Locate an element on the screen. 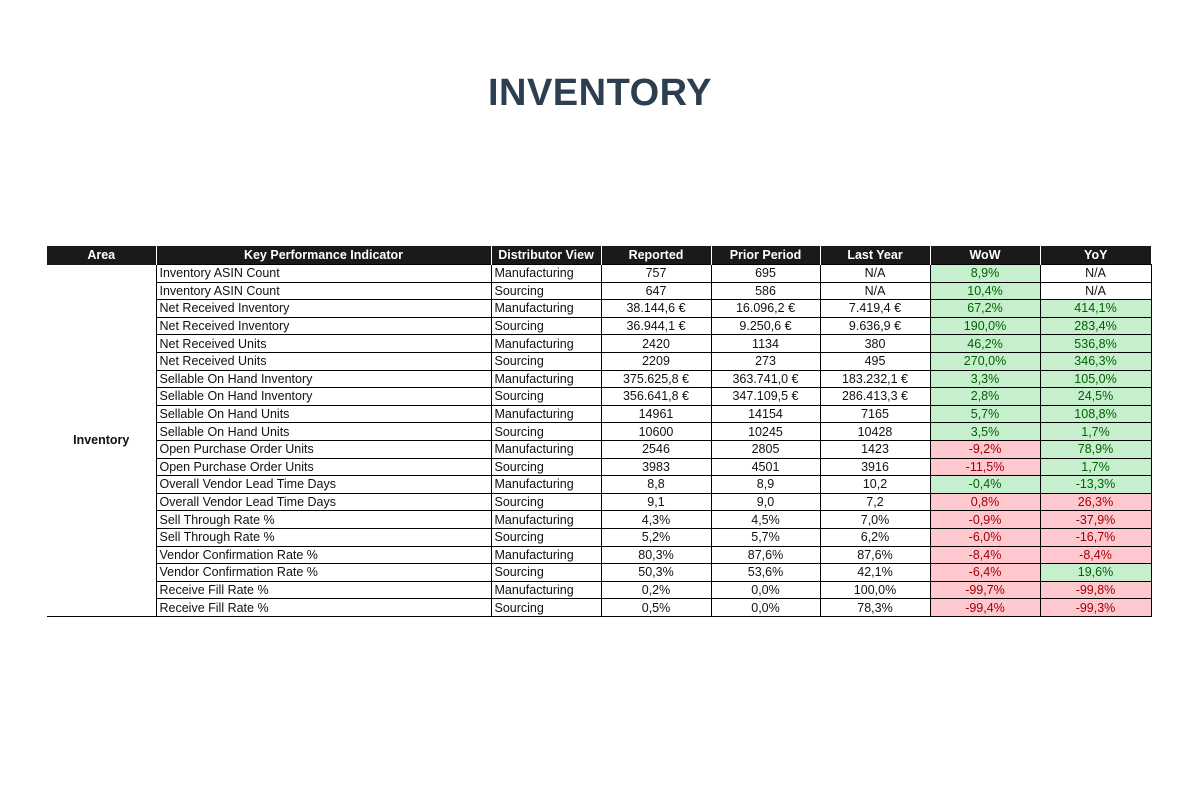 This screenshot has height=800, width=1200. wow-cell: -0,9% is located at coordinates (985, 519).